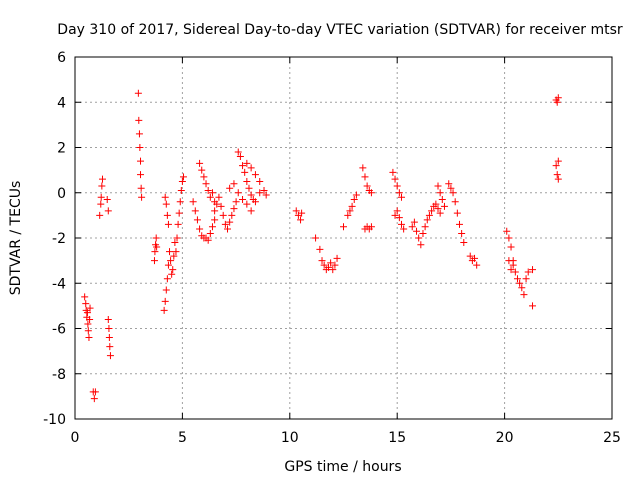 Image resolution: width=640 pixels, height=480 pixels. Describe the element at coordinates (61, 194) in the screenshot. I see `y-tick-label: 0` at that location.